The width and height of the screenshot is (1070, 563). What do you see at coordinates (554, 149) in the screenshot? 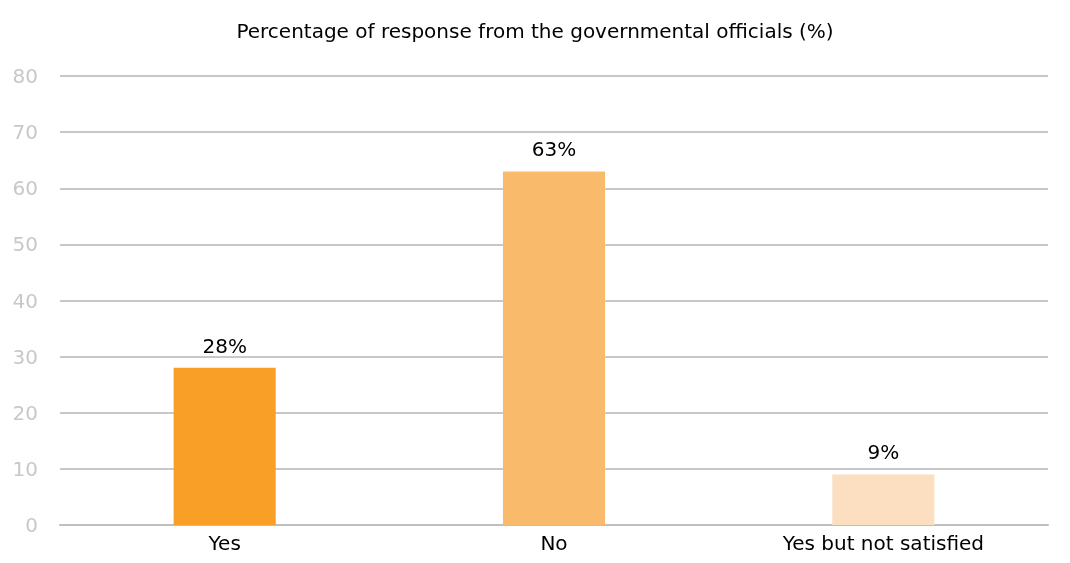
I see `data-label: 63%` at bounding box center [554, 149].